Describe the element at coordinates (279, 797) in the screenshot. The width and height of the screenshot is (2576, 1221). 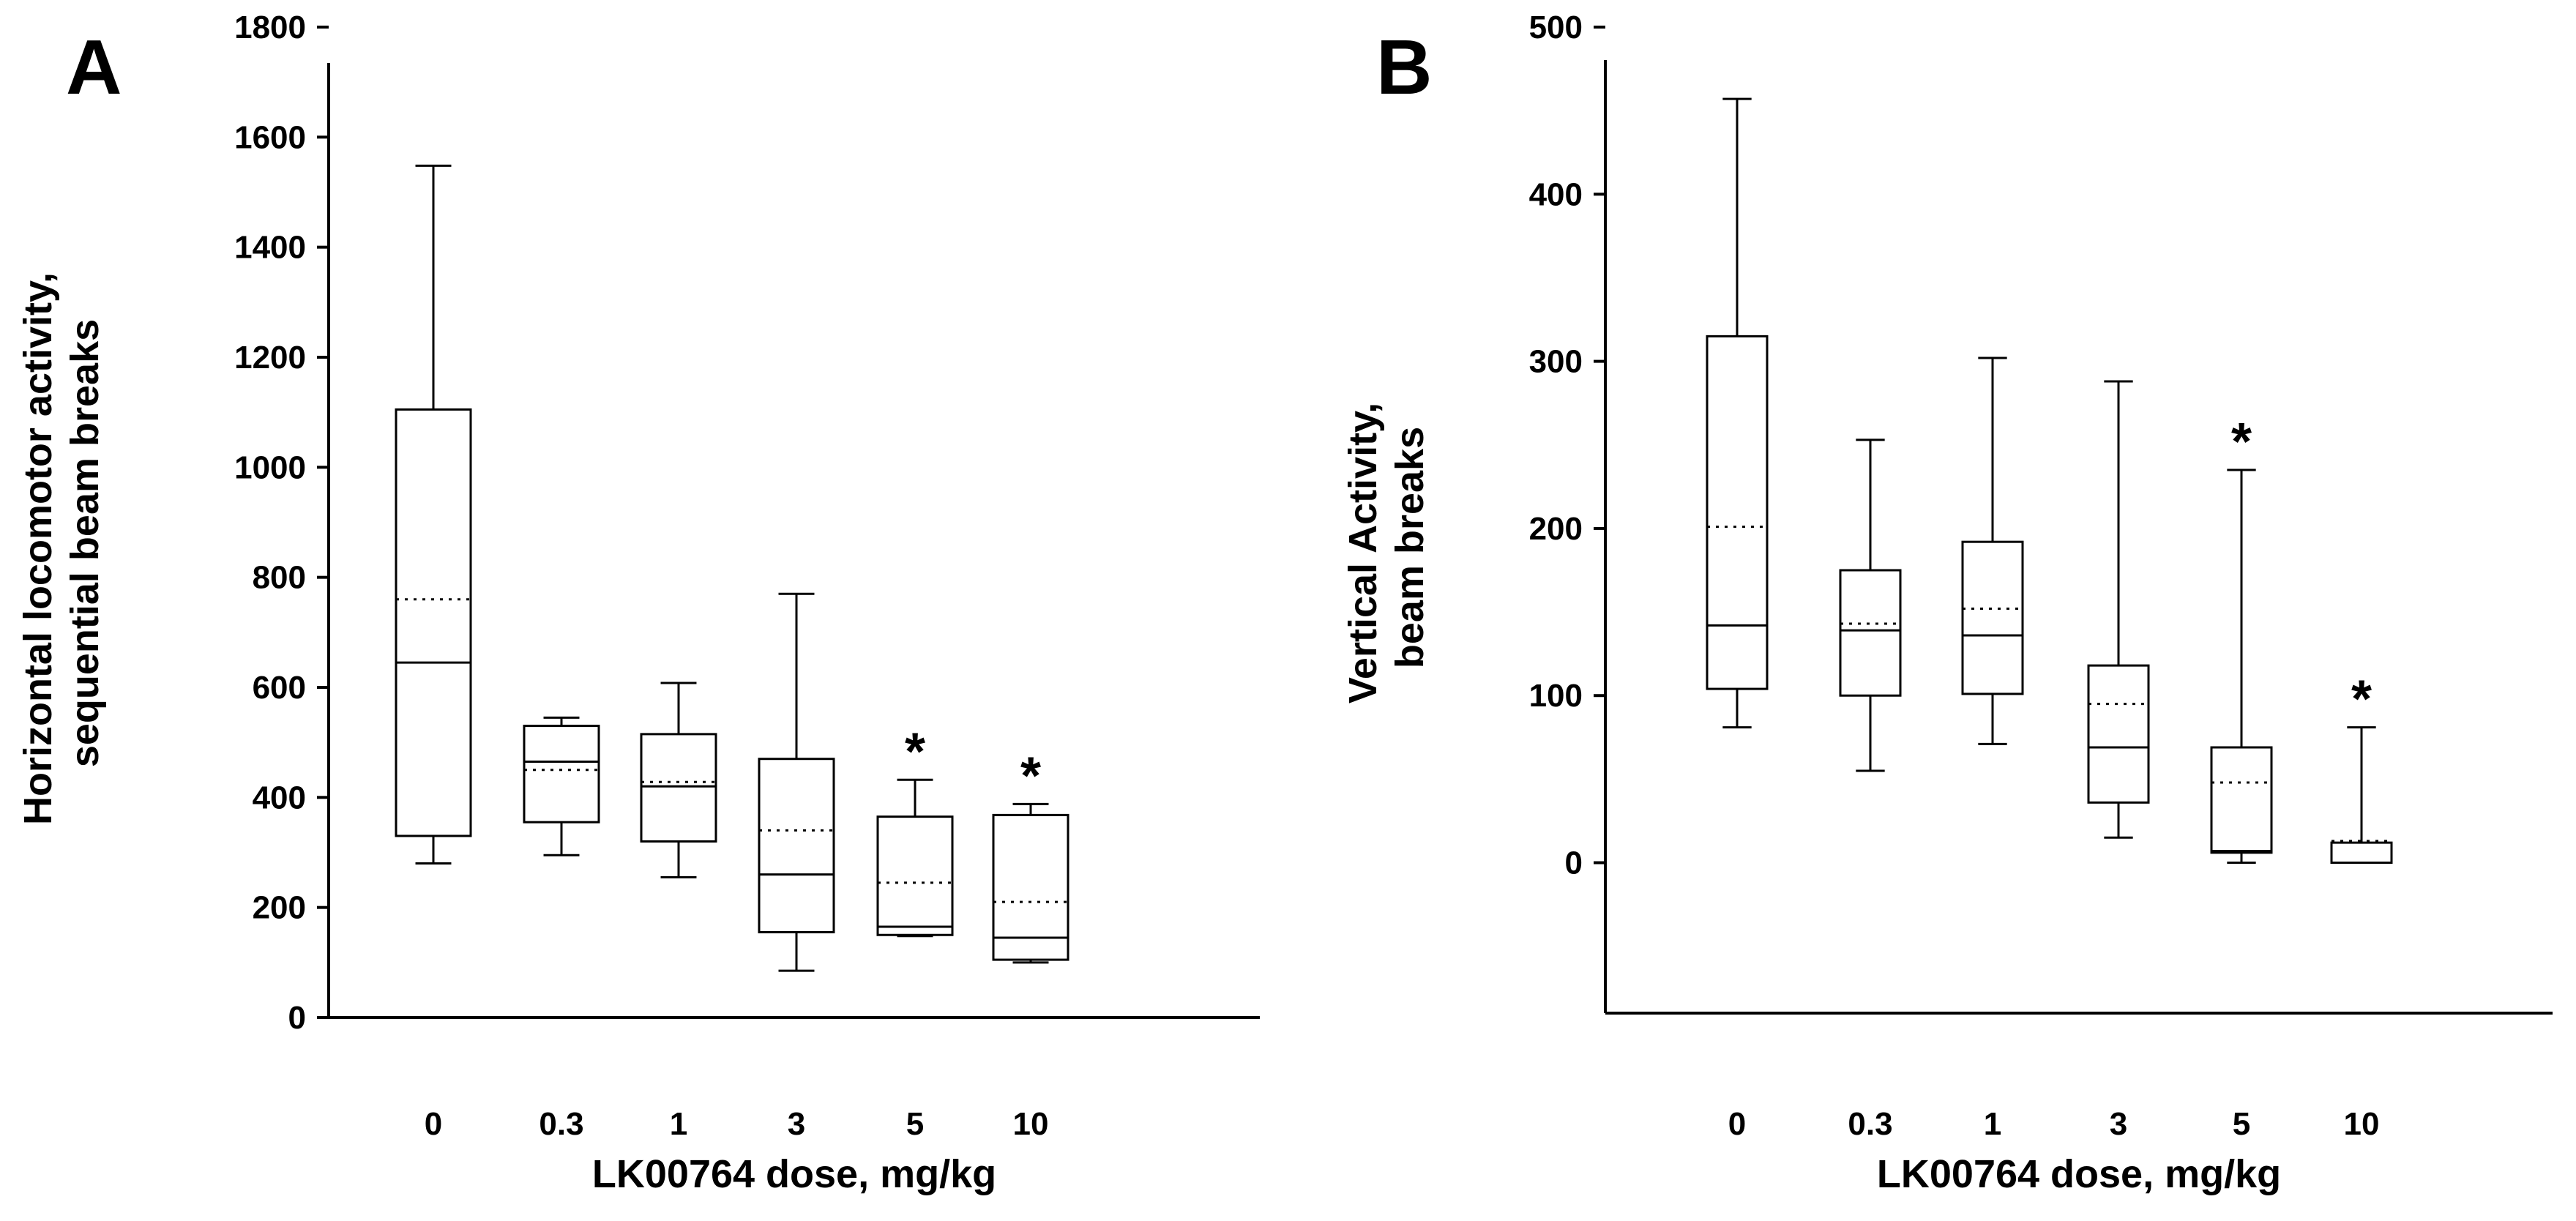
I see `panel-a-y-tick-label: 400` at that location.